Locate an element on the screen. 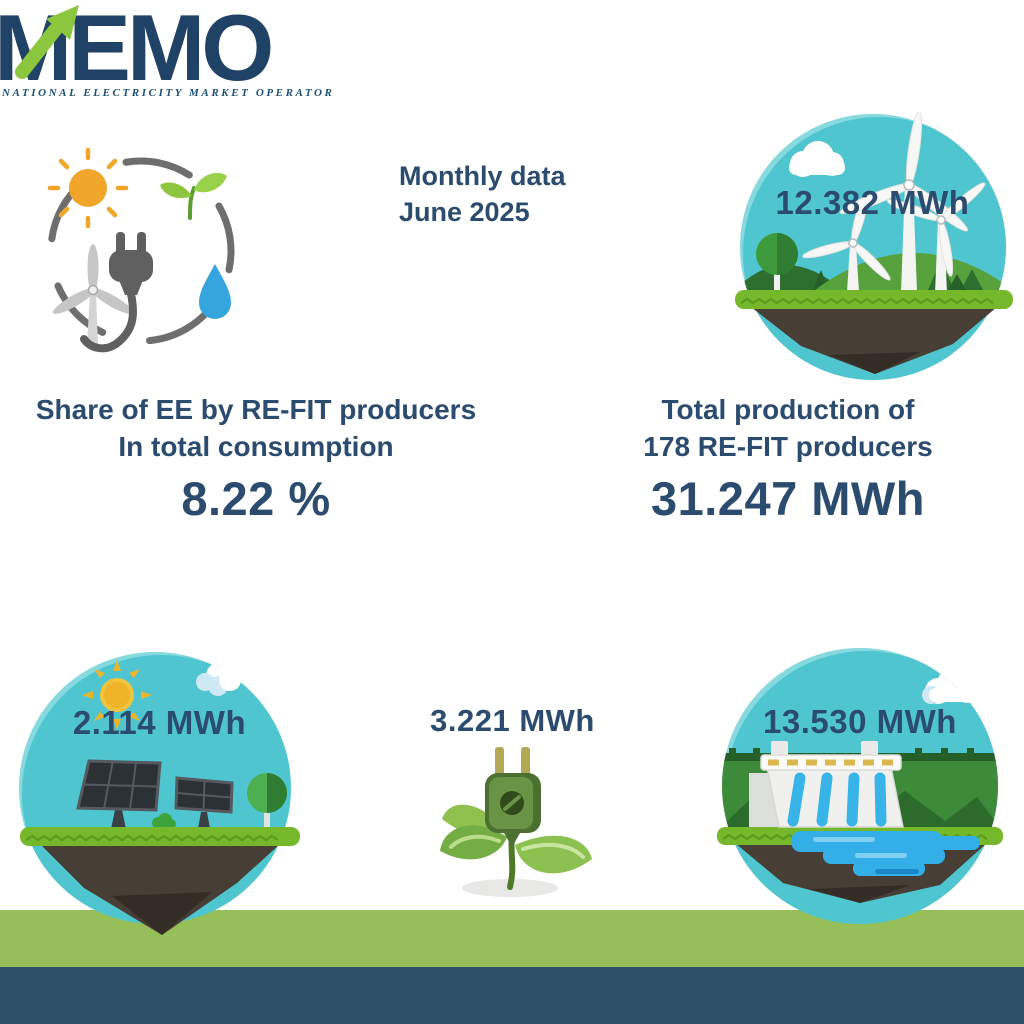 The height and width of the screenshot is (1024, 1024). growth-arrow-icon is located at coordinates (47, 42).